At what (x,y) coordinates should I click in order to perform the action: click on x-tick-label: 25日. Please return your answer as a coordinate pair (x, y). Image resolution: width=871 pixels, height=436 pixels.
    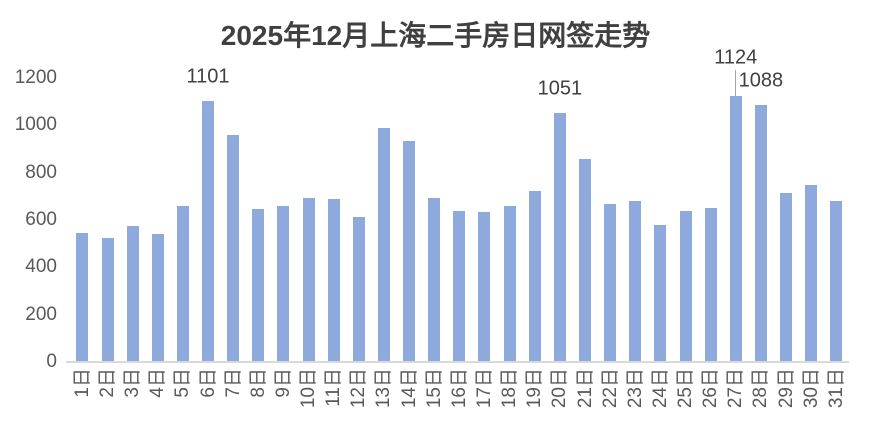
    Looking at the image, I should click on (686, 388).